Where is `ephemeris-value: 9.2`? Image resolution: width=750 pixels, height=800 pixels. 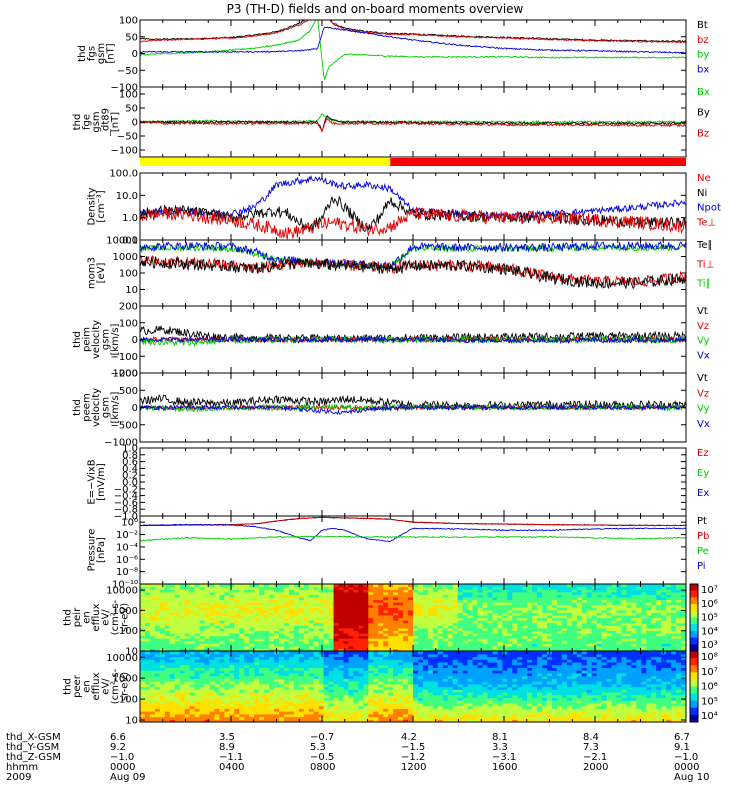
ephemeris-value: 9.2 is located at coordinates (118, 747).